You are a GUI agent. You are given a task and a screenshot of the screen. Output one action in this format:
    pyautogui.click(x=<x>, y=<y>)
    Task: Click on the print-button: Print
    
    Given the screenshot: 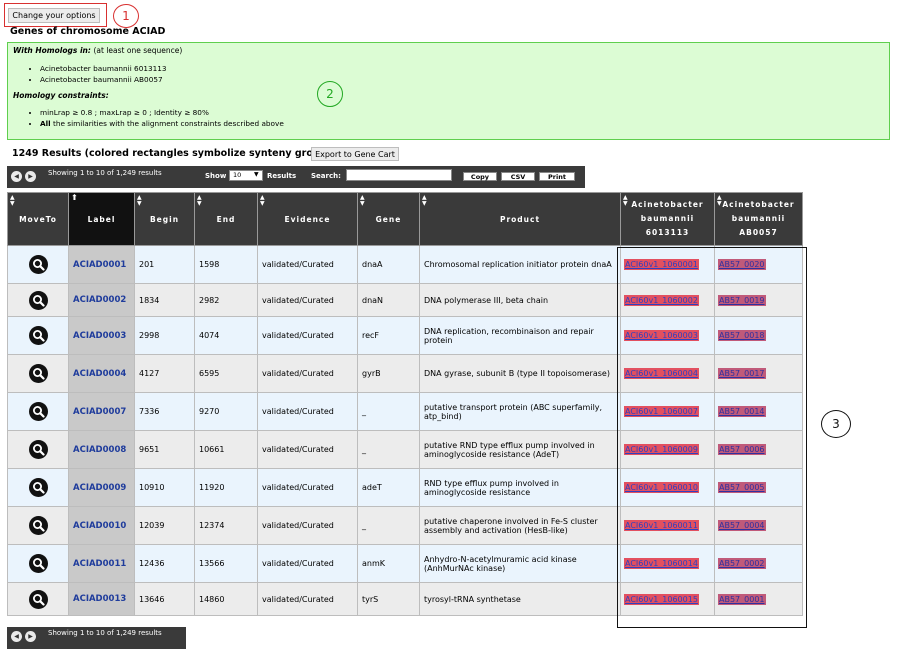 What is the action you would take?
    pyautogui.click(x=557, y=176)
    